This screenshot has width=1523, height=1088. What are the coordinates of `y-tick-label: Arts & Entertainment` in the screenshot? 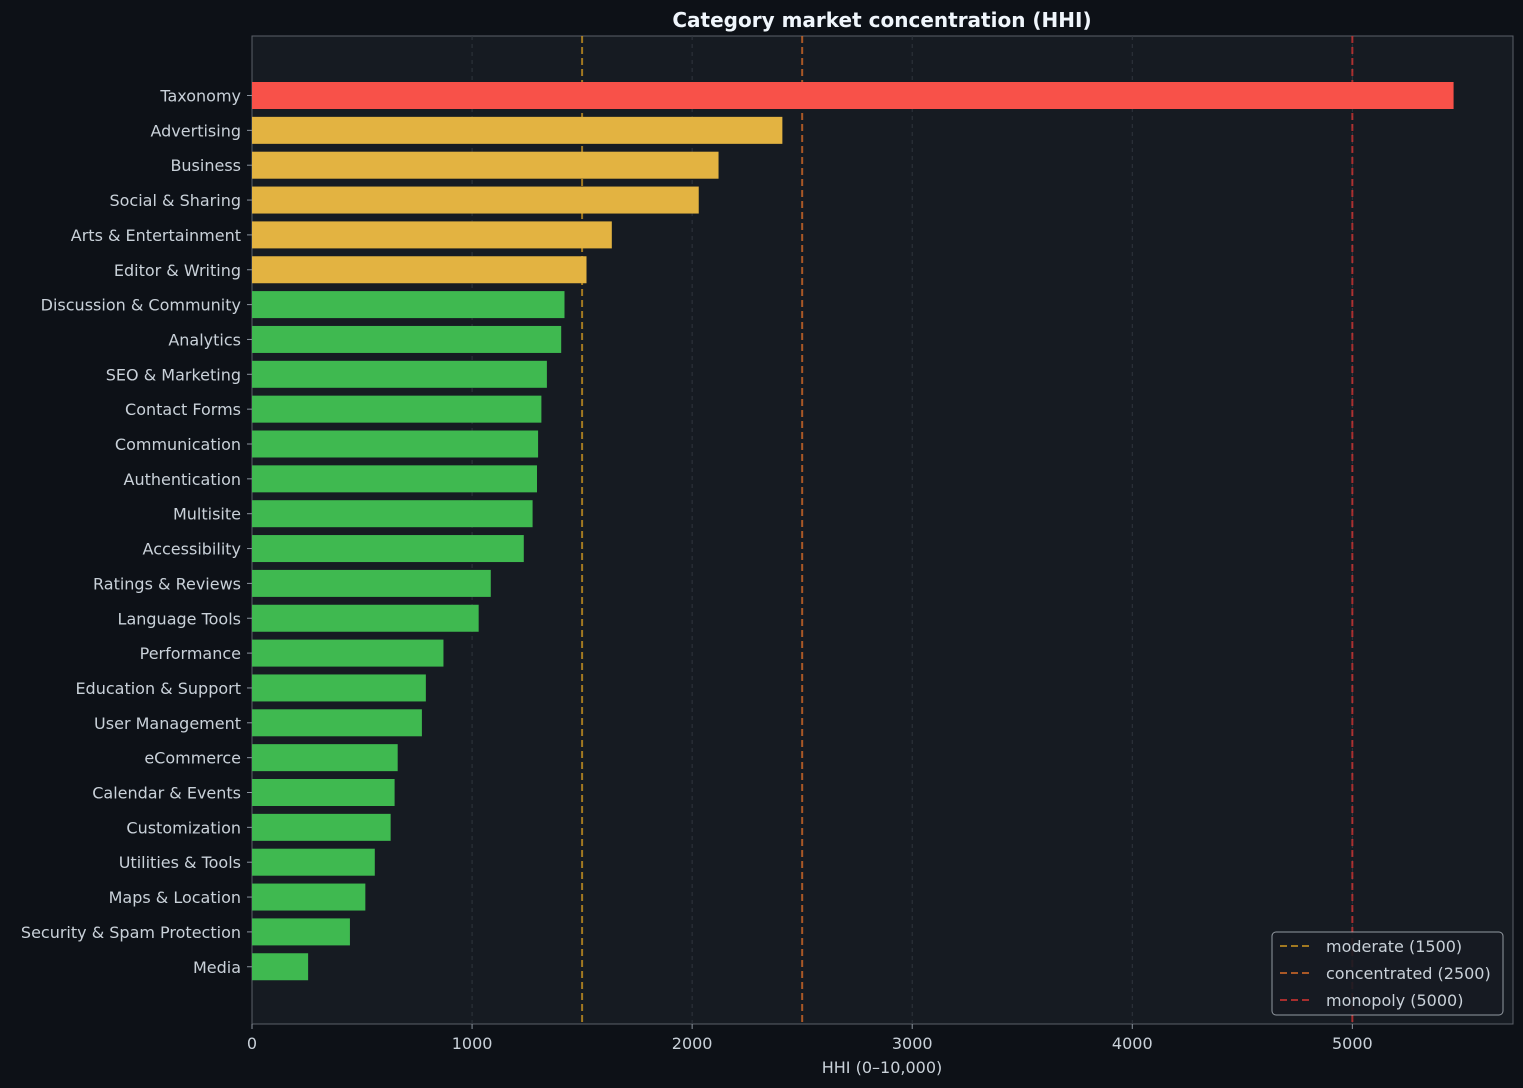 It's located at (156, 235).